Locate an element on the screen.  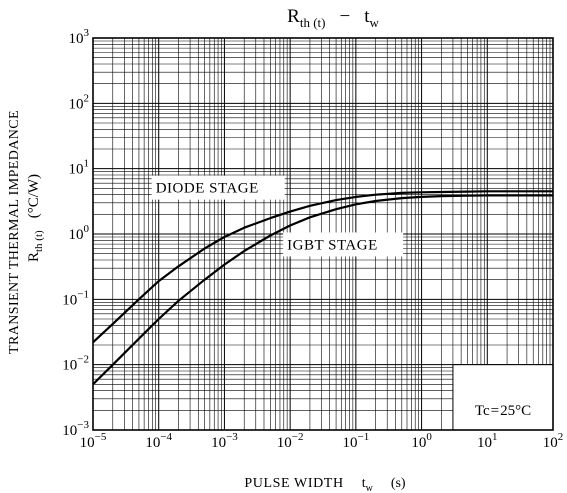
y-tick-label: 10⁻² is located at coordinates (75, 364).